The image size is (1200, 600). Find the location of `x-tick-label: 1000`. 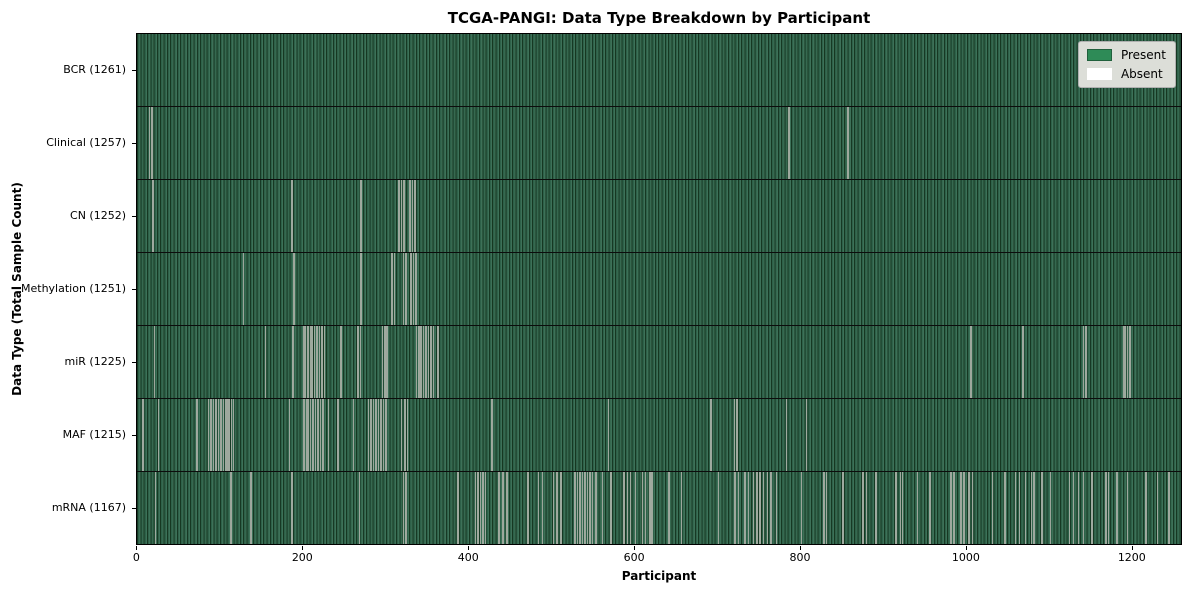

x-tick-label: 1000 is located at coordinates (965, 557).